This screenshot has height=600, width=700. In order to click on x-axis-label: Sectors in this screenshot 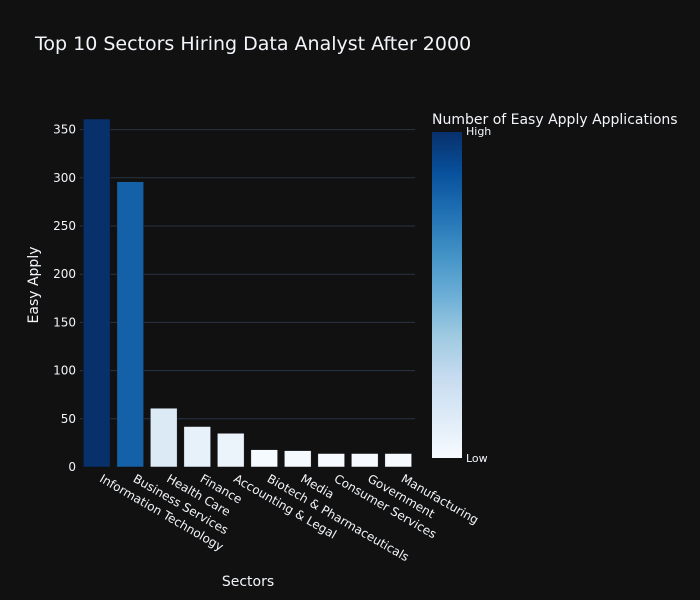, I will do `click(248, 582)`.